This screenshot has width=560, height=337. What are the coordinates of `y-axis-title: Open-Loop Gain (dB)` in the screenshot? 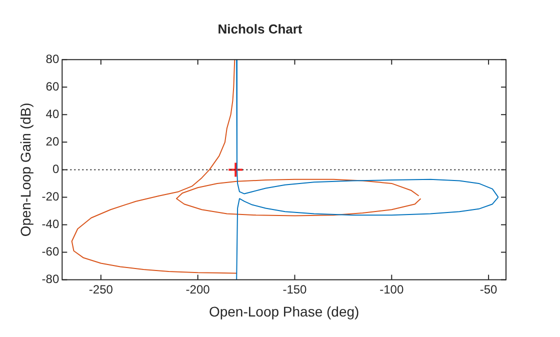 It's located at (25, 169).